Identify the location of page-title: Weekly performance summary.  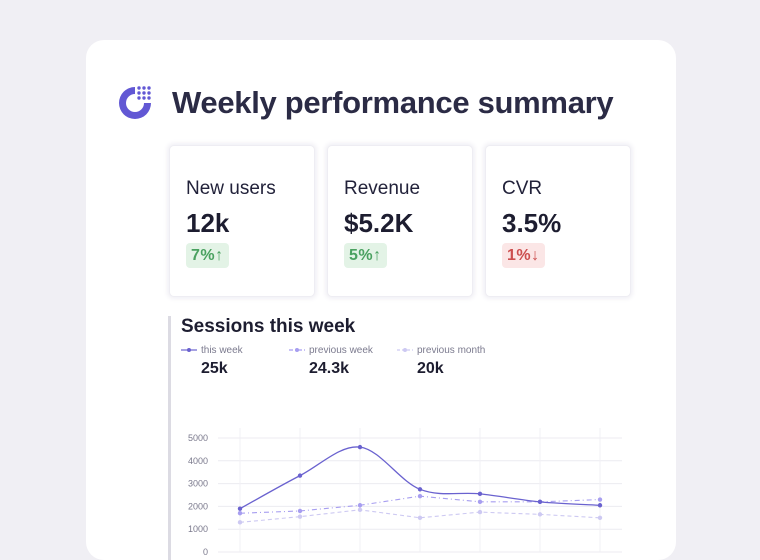
(393, 102).